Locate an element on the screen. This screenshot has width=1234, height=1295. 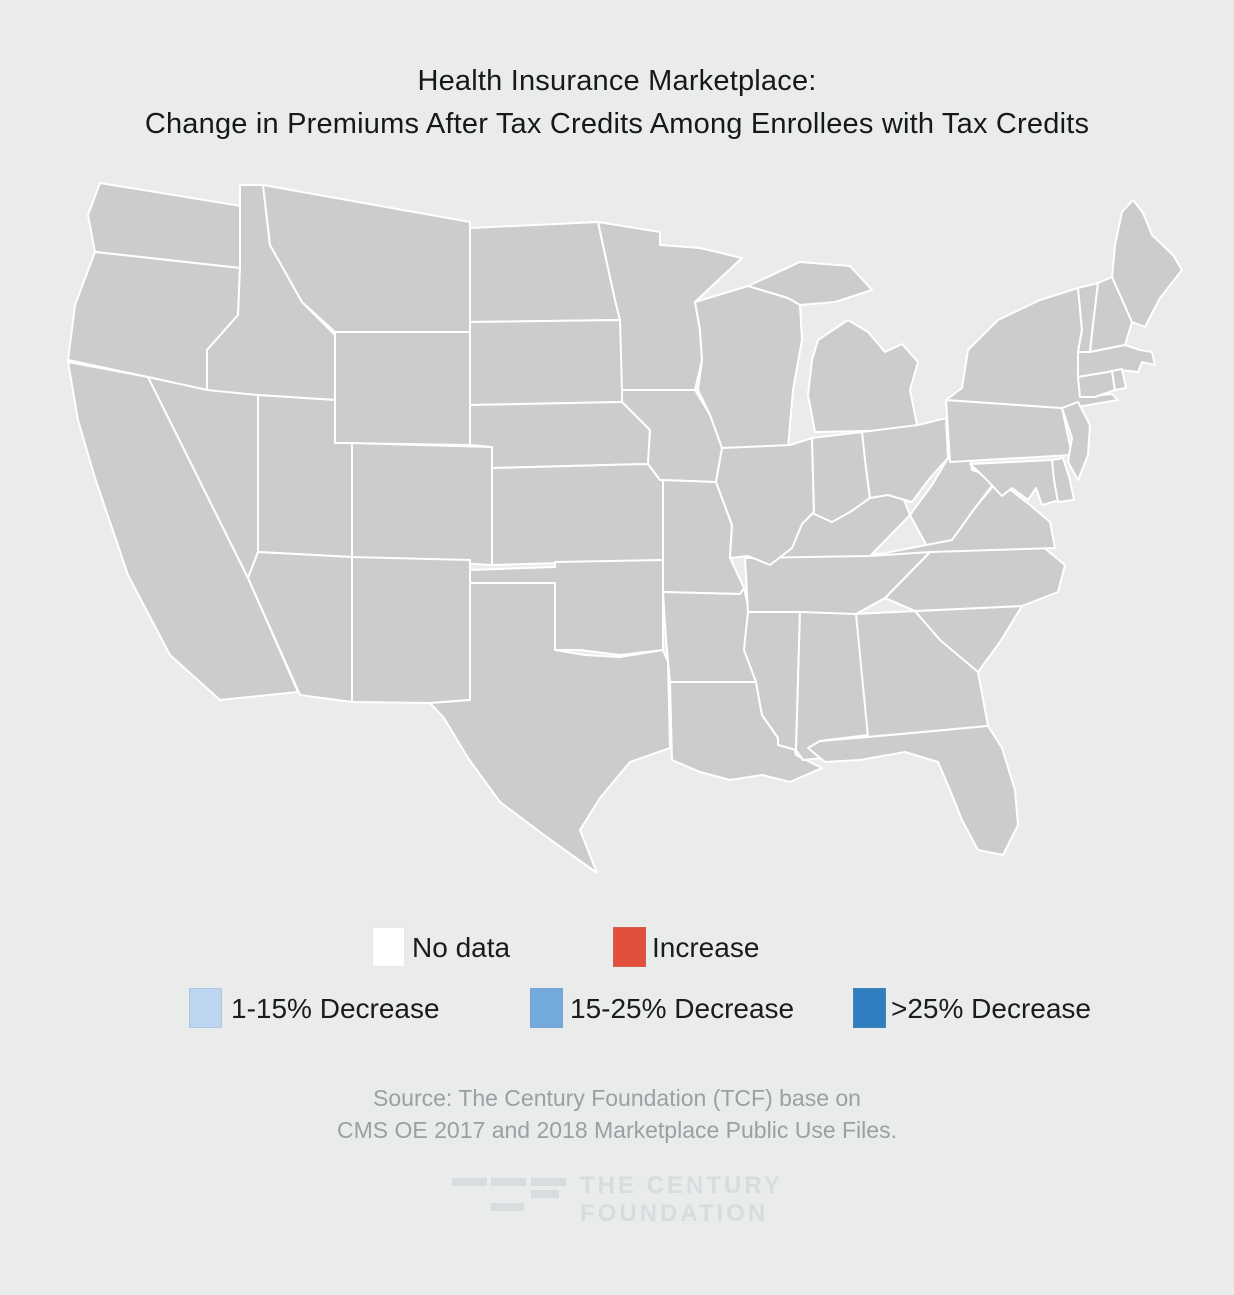
legend-swatch-25-decrease is located at coordinates (869, 1008).